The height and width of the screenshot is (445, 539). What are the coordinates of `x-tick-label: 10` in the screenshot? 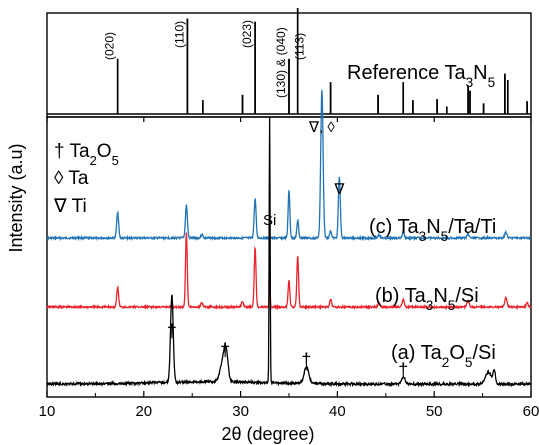 It's located at (47, 411).